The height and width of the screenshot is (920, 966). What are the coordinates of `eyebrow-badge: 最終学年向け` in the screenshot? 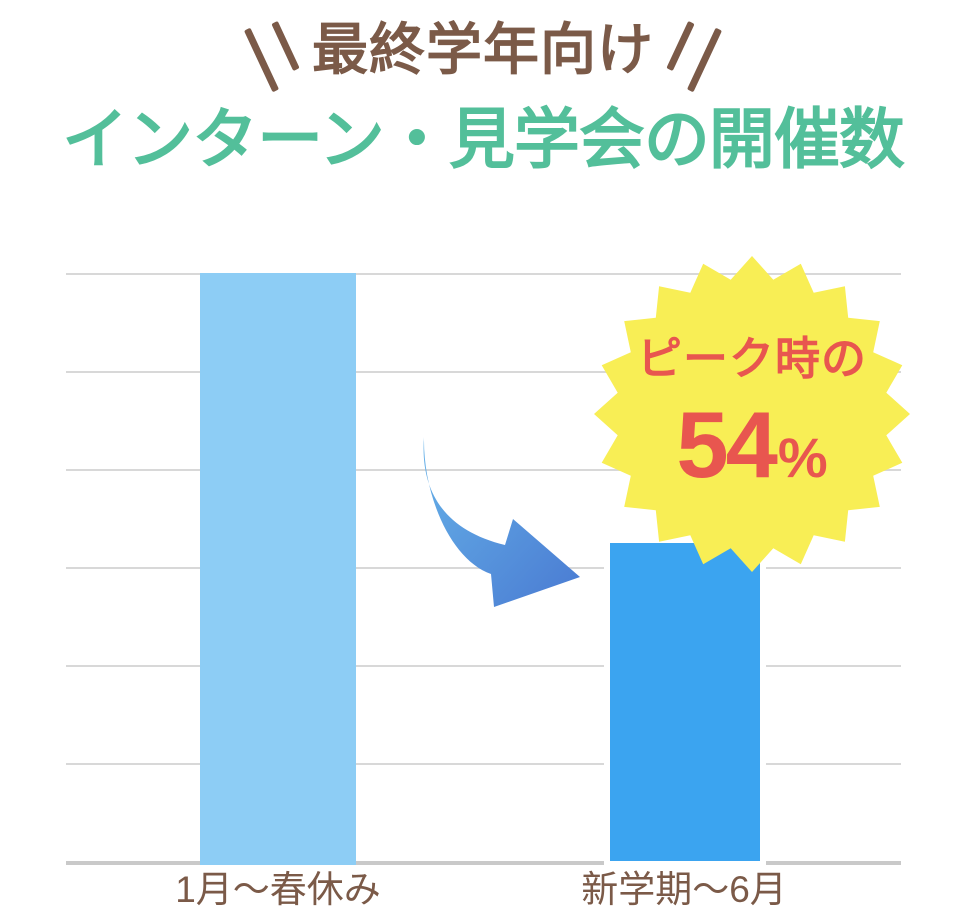 It's located at (483, 58).